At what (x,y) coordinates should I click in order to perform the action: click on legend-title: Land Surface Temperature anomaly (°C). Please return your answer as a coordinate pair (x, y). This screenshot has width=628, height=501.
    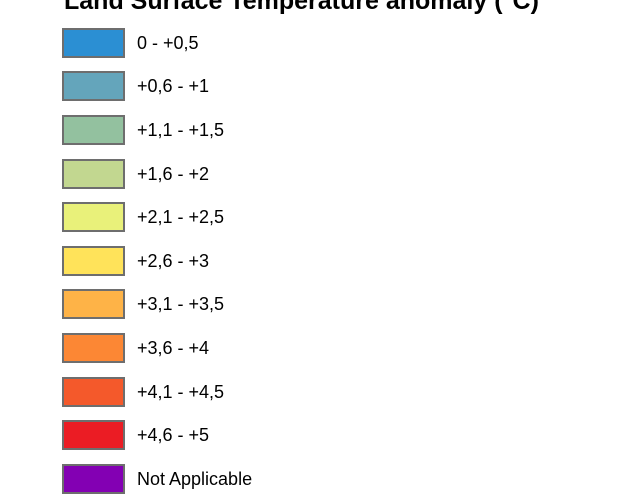
    Looking at the image, I should click on (301, 7).